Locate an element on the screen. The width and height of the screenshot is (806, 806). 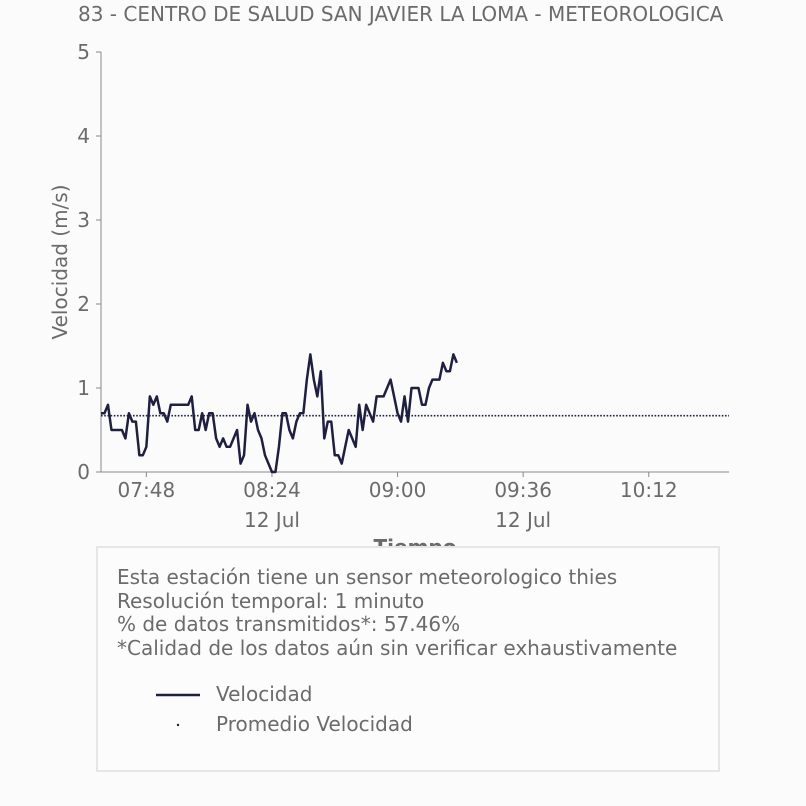
transmitted-info-line: % de datos transmitidos*: 57.46% is located at coordinates (289, 624).